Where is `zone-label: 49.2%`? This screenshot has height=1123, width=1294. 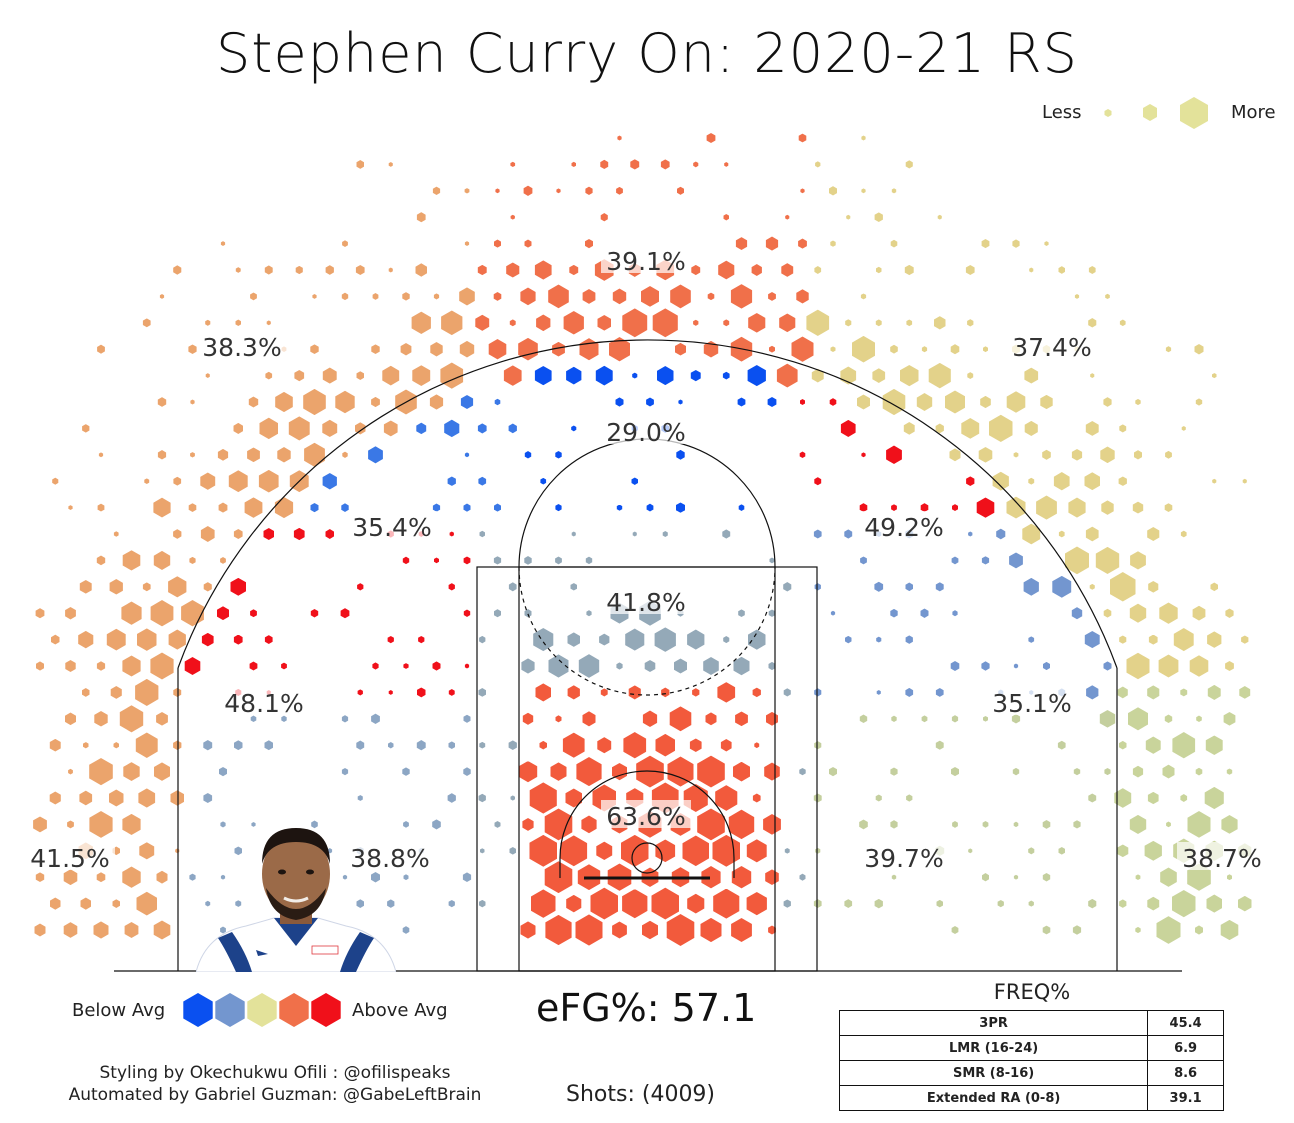
zone-label: 49.2% is located at coordinates (903, 527).